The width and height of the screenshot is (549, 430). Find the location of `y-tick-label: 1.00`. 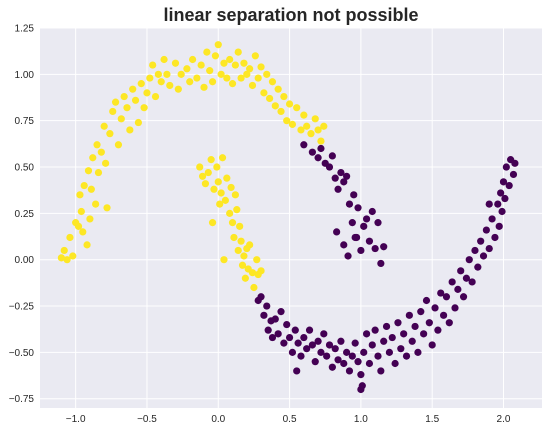

y-tick-label: 1.00 is located at coordinates (25, 75).